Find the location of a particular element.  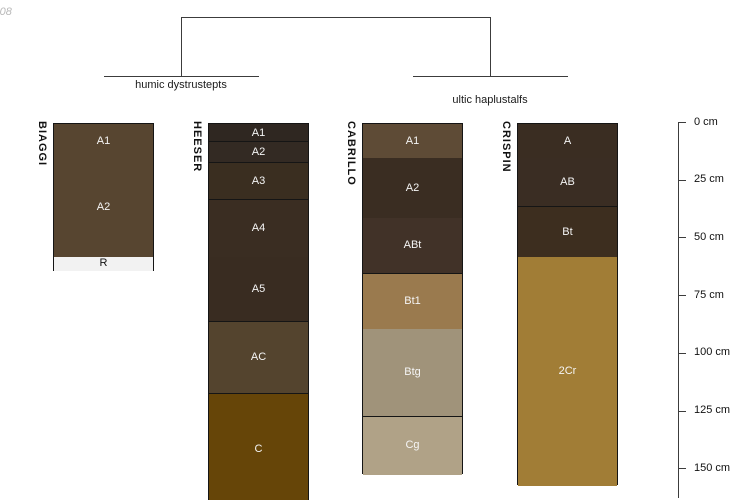

horizon-label: R is located at coordinates (103, 263).